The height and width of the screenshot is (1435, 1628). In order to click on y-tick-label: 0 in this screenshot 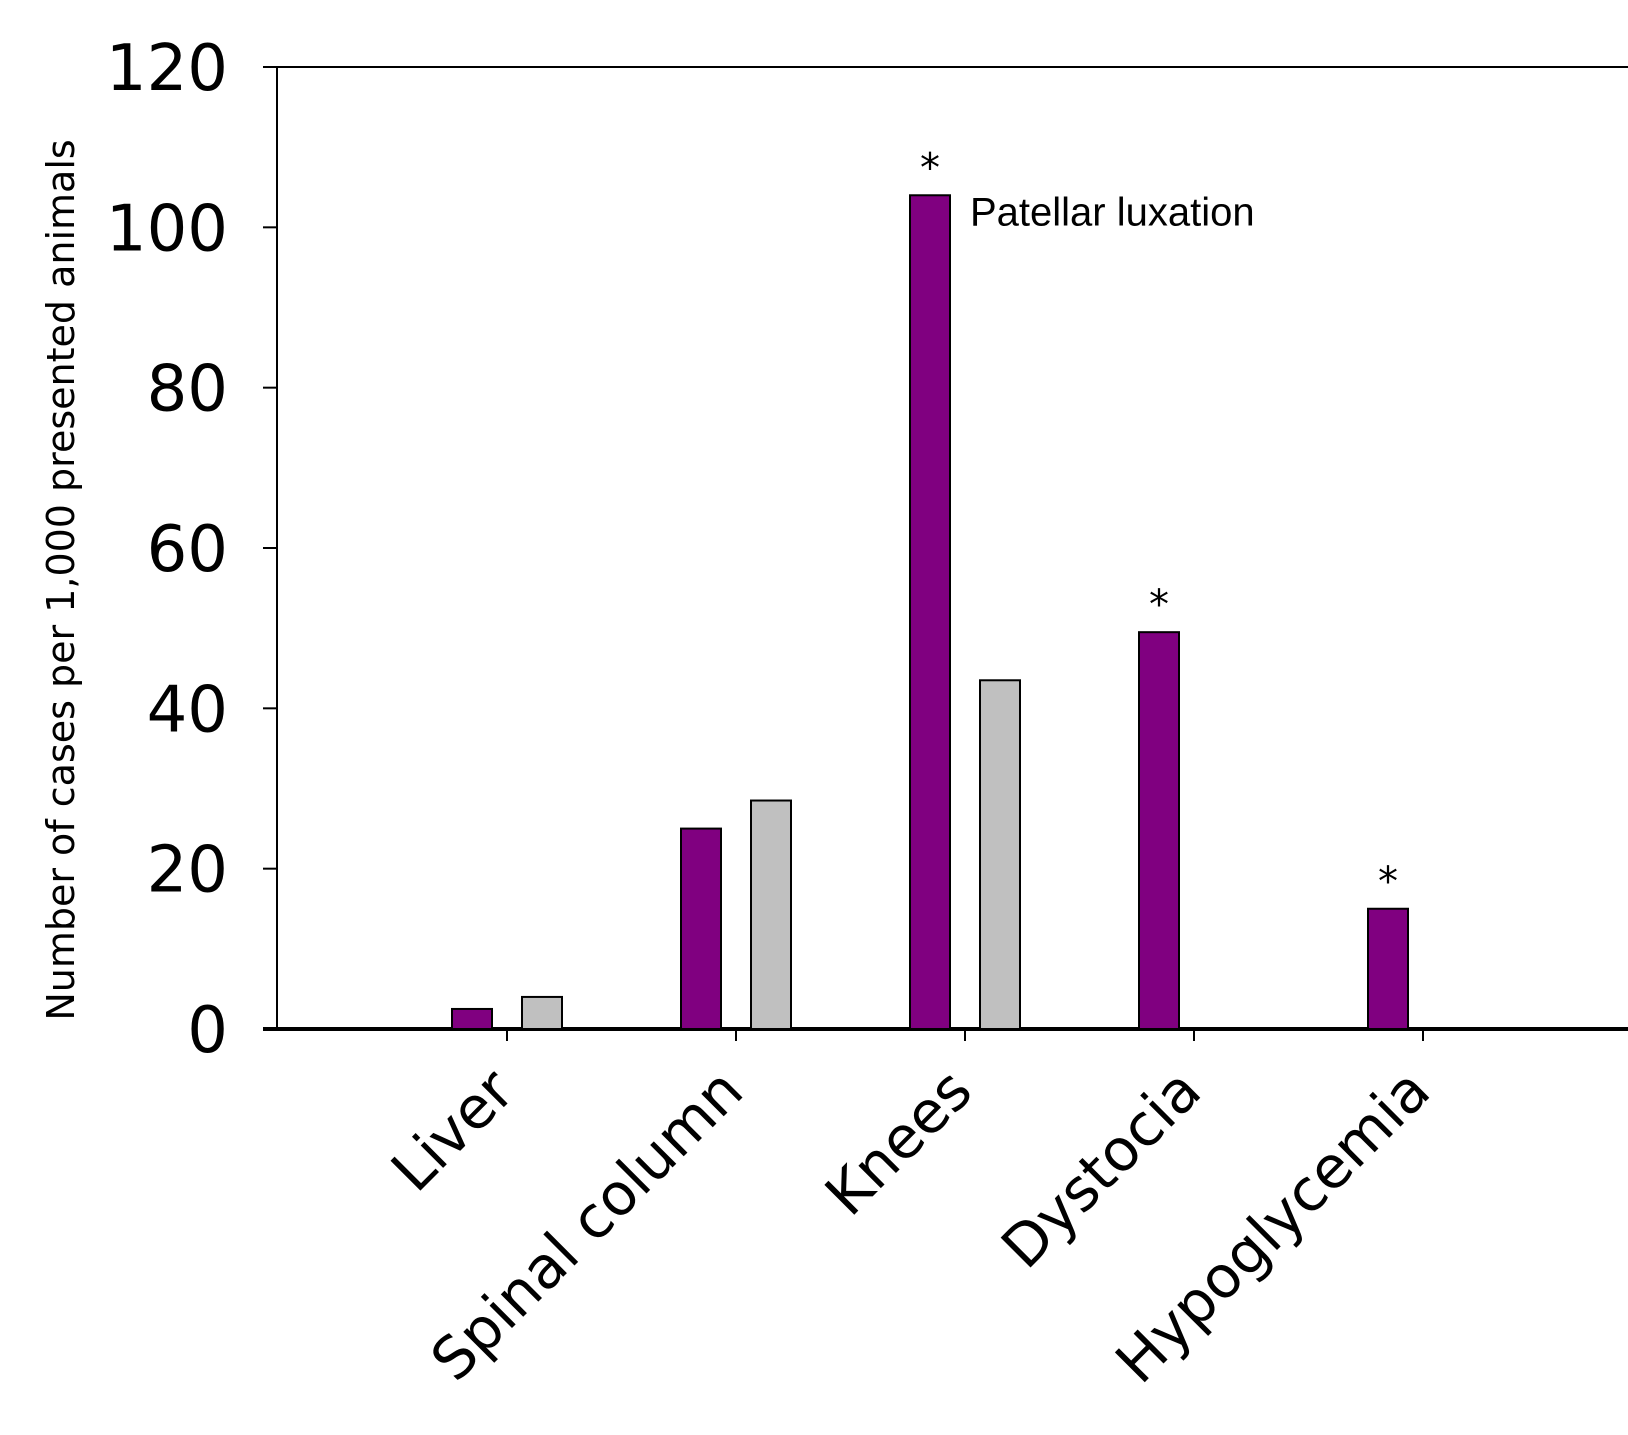, I will do `click(207, 1031)`.